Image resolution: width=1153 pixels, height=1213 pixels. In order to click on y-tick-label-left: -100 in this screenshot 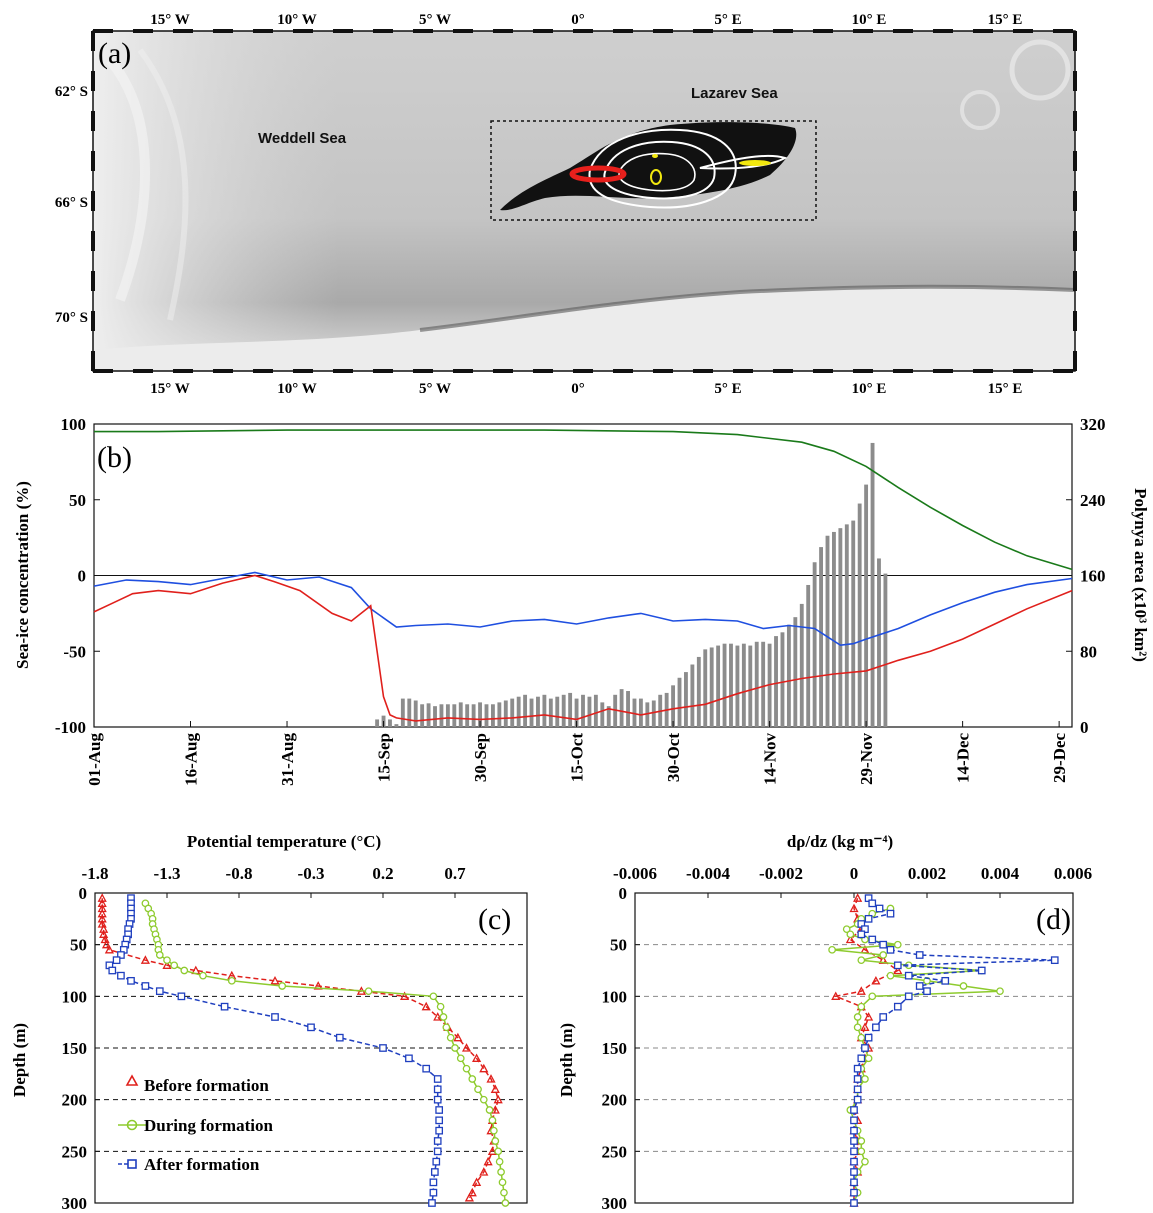, I will do `click(70, 727)`.